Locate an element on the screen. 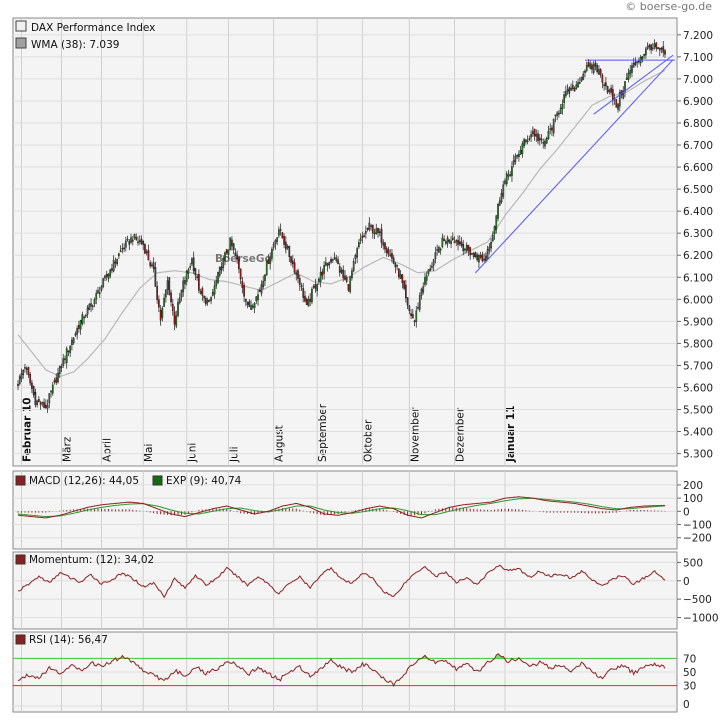  legend-price-name: DAX Performance Index is located at coordinates (93, 28).